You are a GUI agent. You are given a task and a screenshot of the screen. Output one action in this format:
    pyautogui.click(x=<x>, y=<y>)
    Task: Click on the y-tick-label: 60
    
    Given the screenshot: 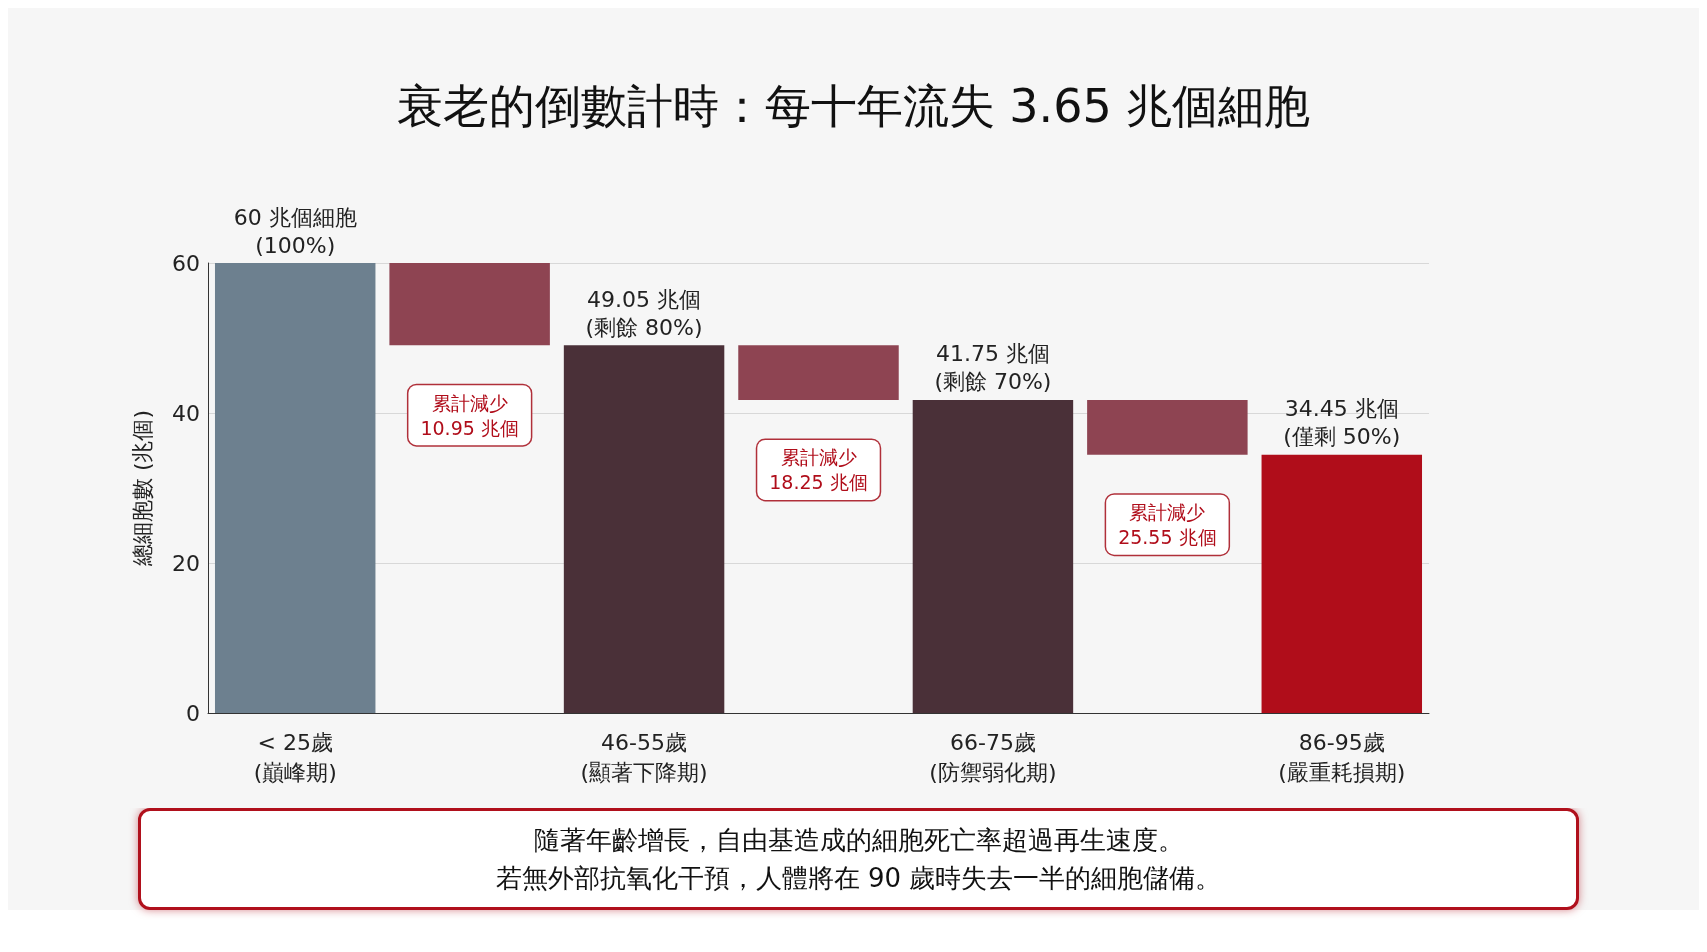 What is the action you would take?
    pyautogui.click(x=186, y=263)
    